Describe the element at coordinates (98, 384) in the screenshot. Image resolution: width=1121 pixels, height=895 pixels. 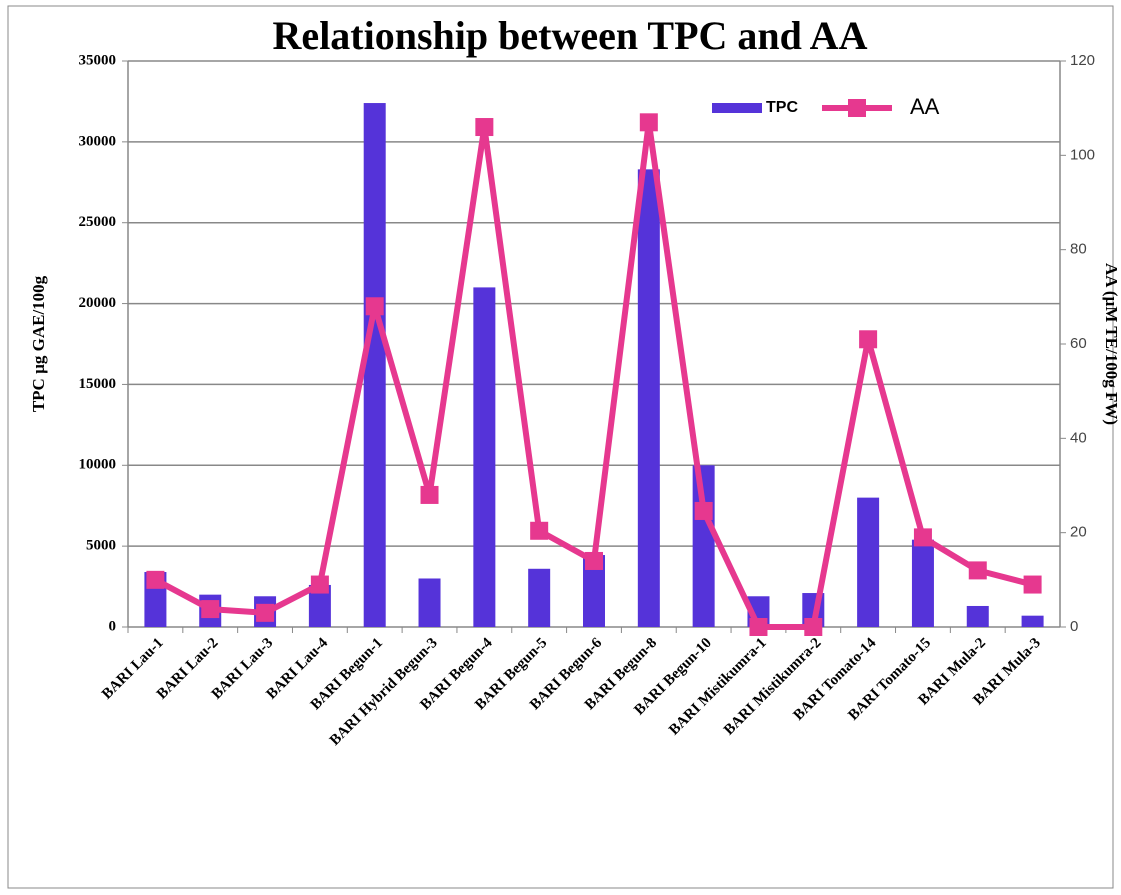
I see `y-tick-label: 15000` at that location.